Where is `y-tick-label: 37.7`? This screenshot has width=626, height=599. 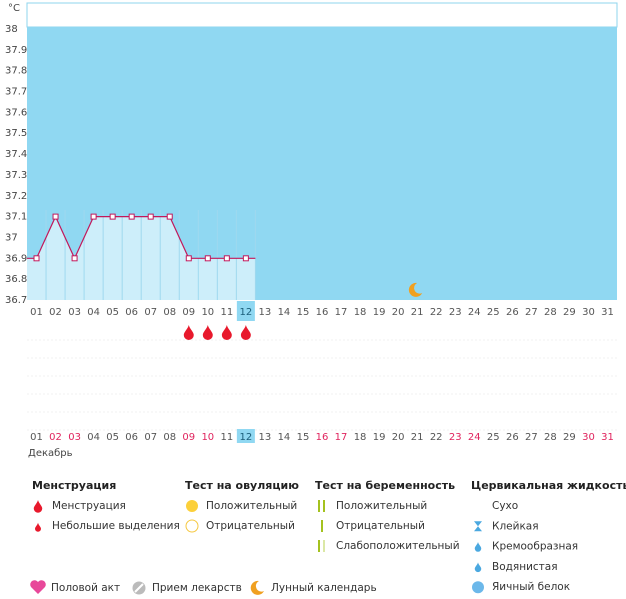
y-tick-label: 37.7 is located at coordinates (16, 92).